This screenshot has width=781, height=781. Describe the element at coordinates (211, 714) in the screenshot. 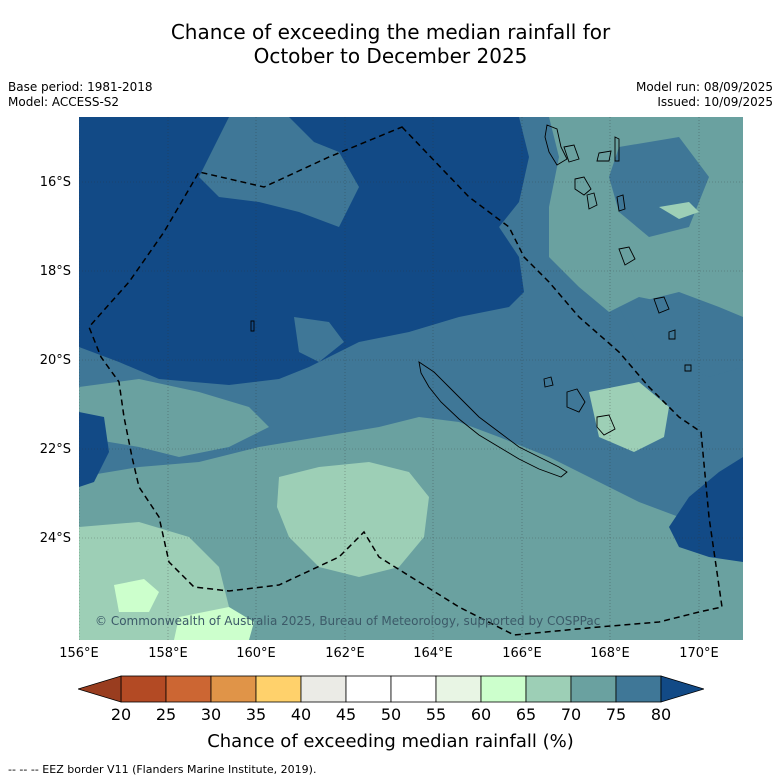

I see `colorbar-tick-label: 30` at that location.